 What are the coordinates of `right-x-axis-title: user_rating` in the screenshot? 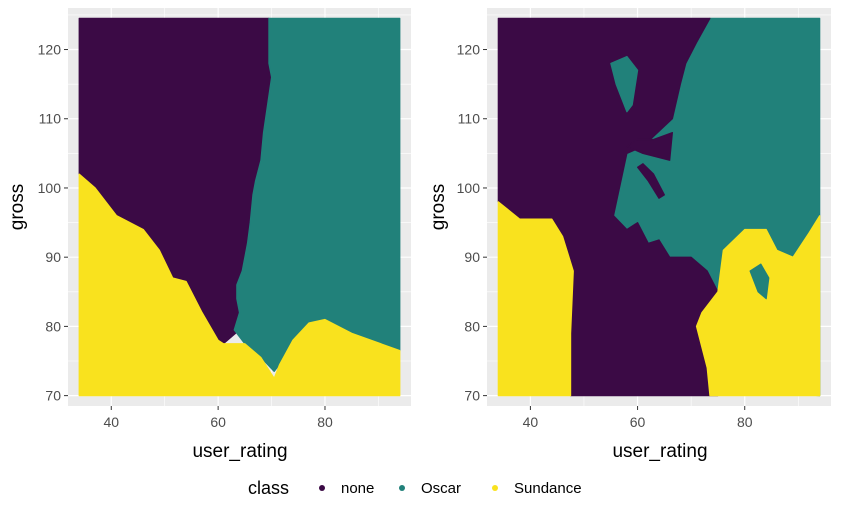 It's located at (659, 451).